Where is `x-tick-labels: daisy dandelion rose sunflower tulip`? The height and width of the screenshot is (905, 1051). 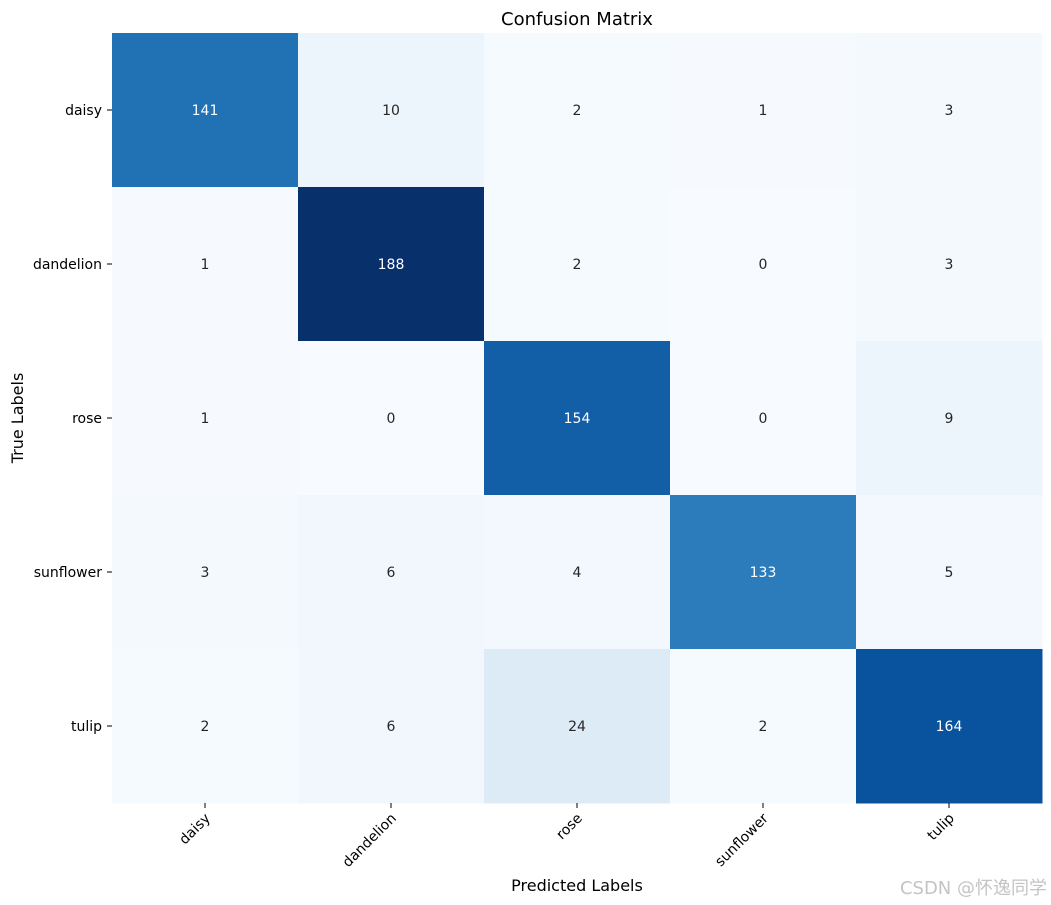
x-tick-labels: daisy dandelion rose sunflower tulip is located at coordinates (567, 837).